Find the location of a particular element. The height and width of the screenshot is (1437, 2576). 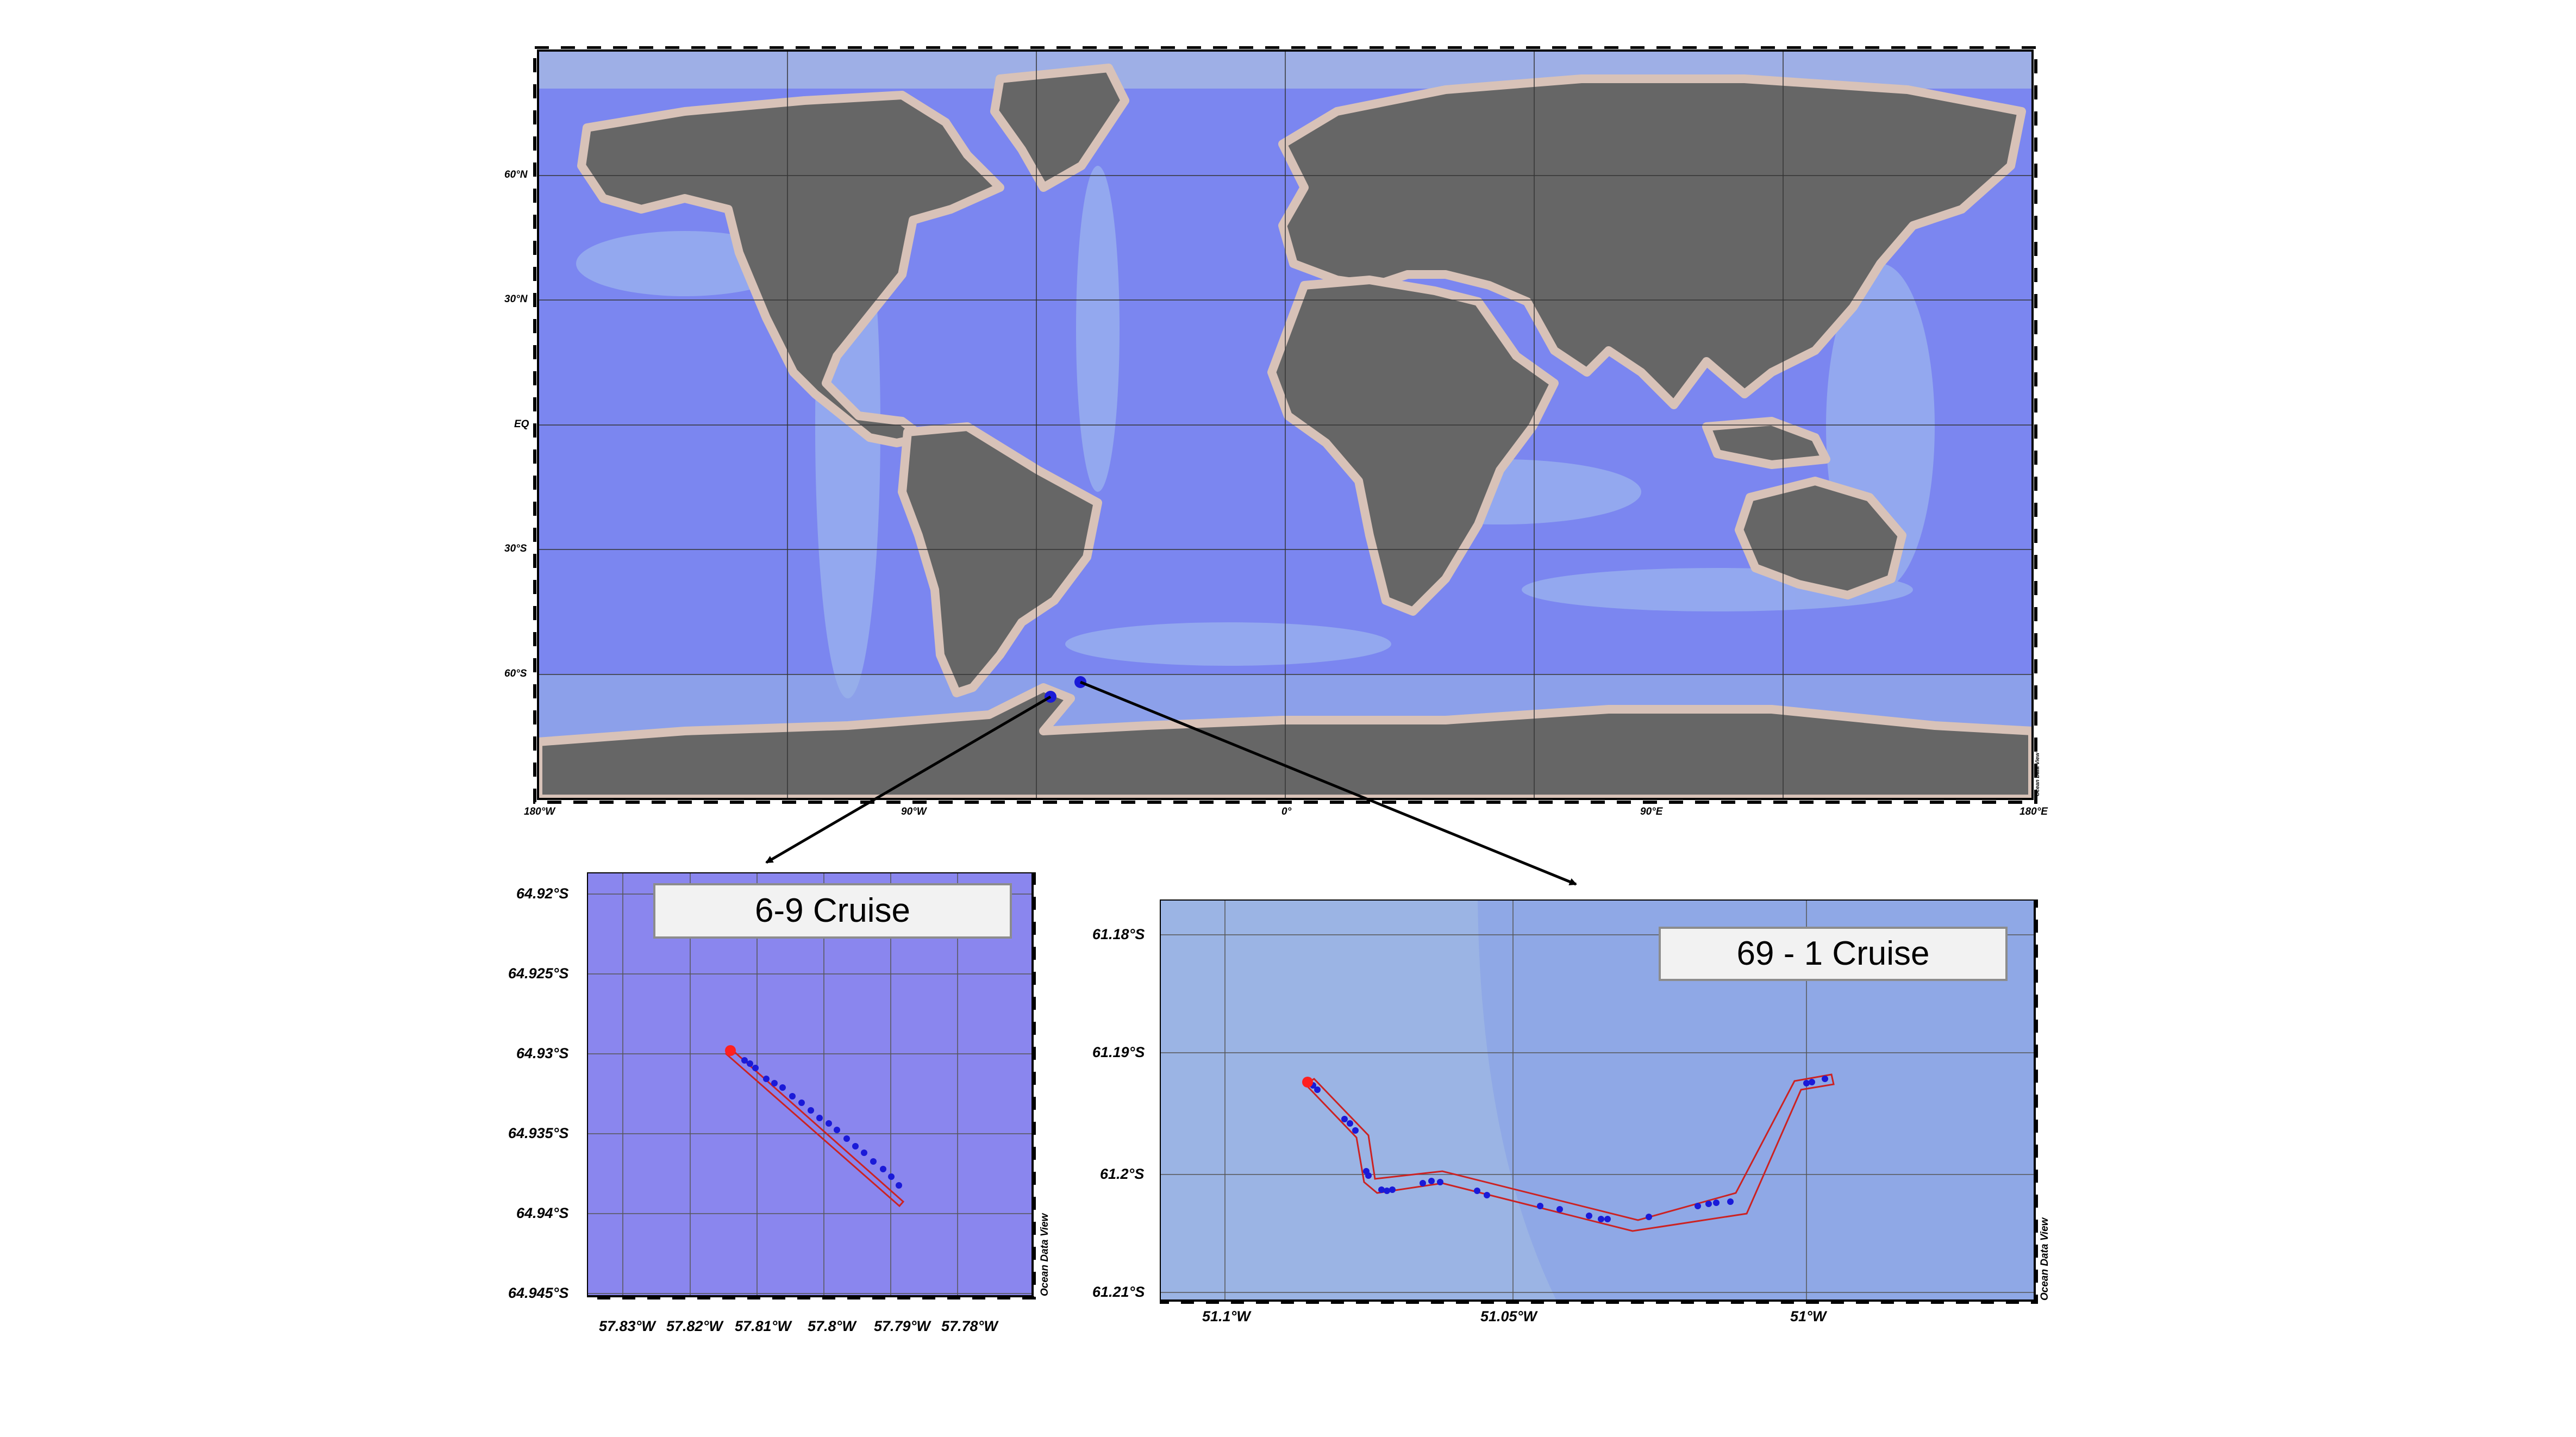

lon-label: 51°W is located at coordinates (1808, 1316).